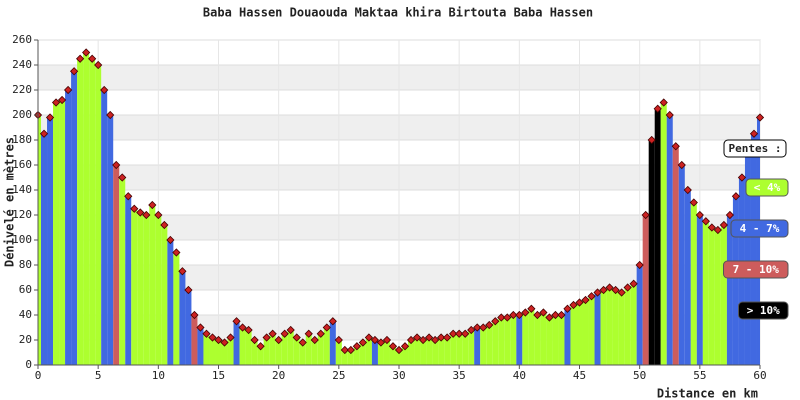 The height and width of the screenshot is (400, 800). What do you see at coordinates (22, 139) in the screenshot?
I see `y-tick-label: 180` at bounding box center [22, 139].